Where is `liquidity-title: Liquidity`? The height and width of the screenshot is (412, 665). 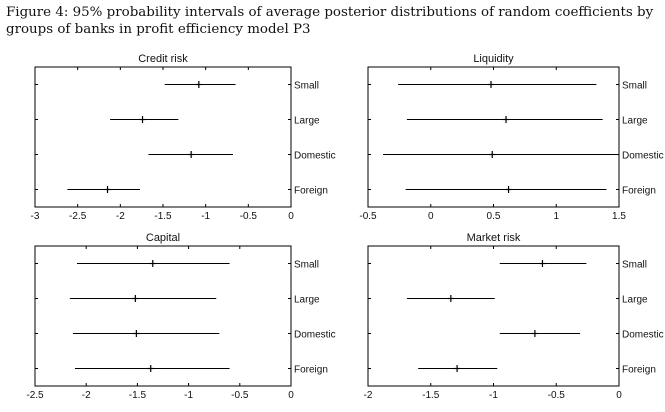 liquidity-title: Liquidity is located at coordinates (493, 59).